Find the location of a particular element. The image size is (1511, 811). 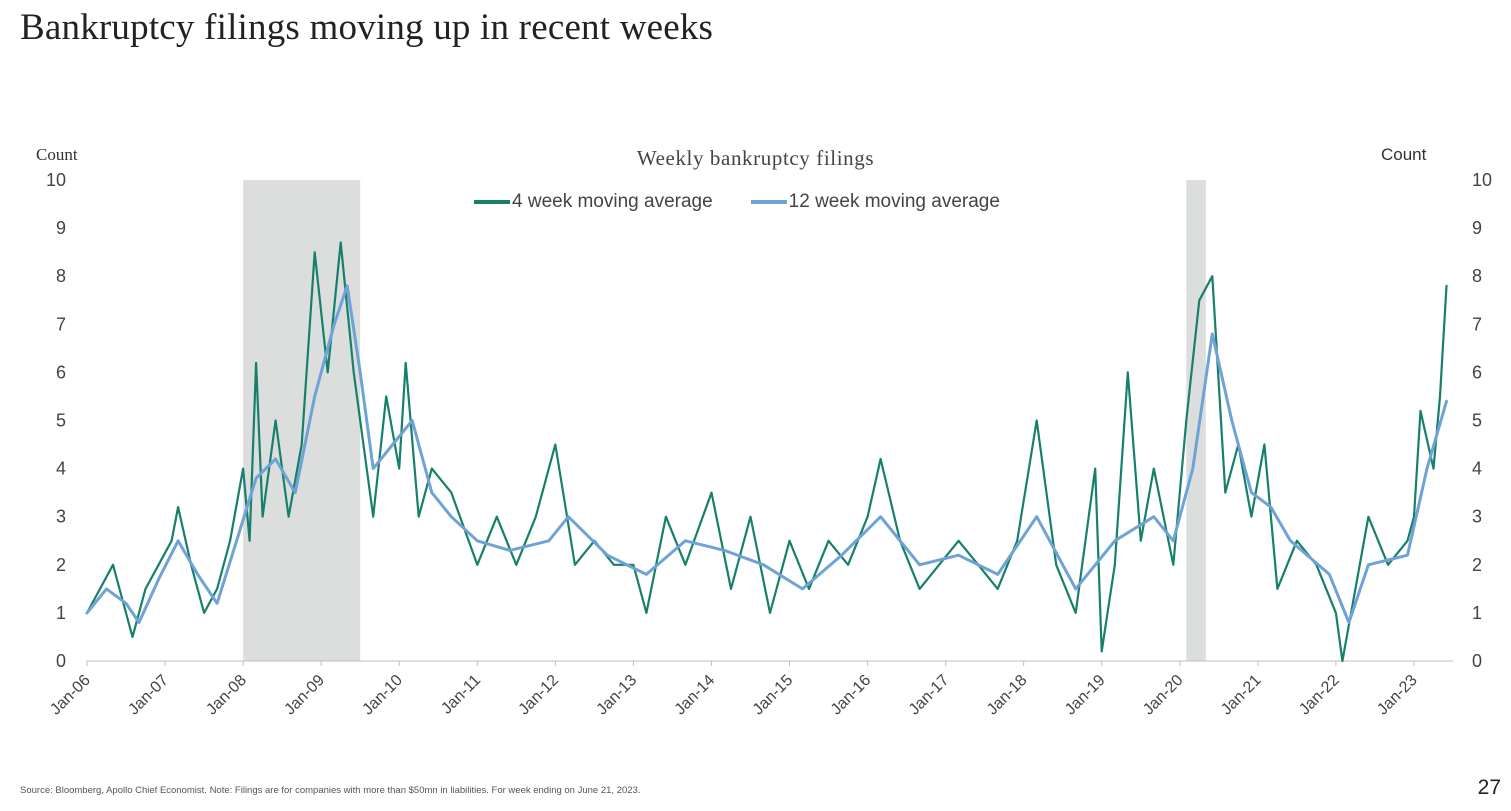

y-axis-label-left: Count is located at coordinates (57, 154).